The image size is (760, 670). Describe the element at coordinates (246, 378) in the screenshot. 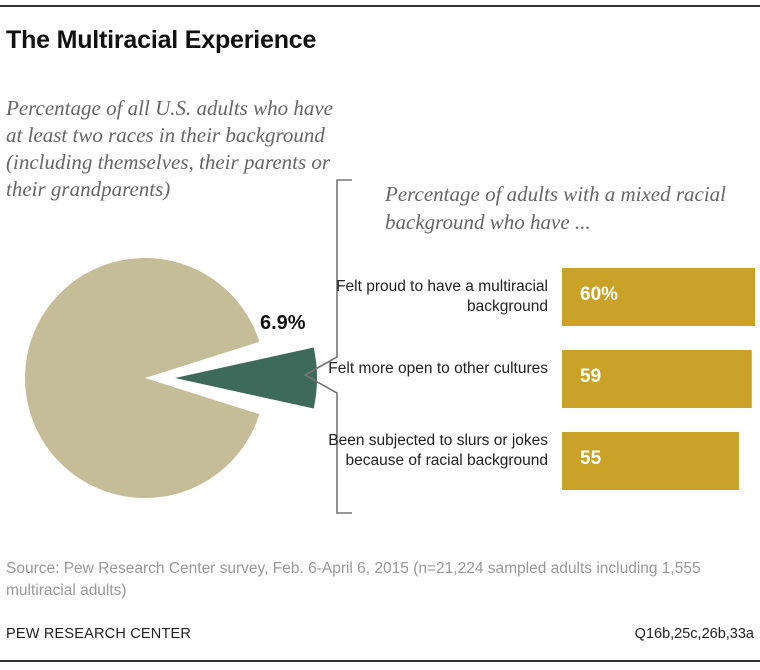

I see `pie-slice-multiracial` at that location.